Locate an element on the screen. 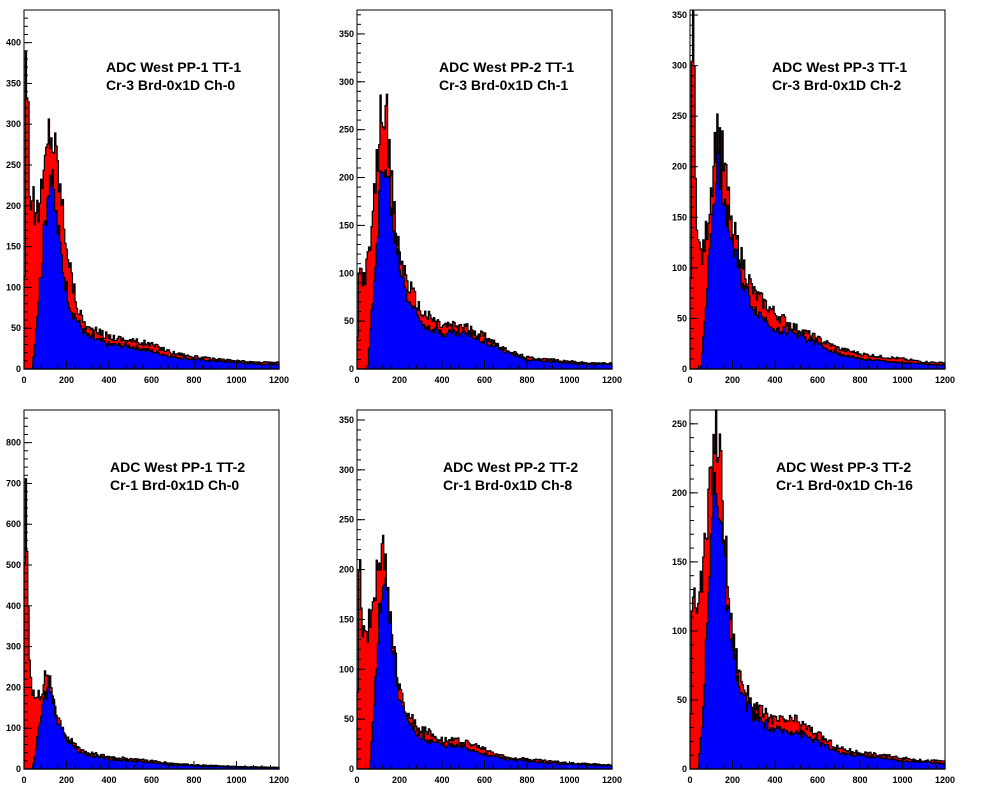 This screenshot has width=993, height=796. chart-title-line-1: ADC West PP-2 TT-1 is located at coordinates (506, 67).